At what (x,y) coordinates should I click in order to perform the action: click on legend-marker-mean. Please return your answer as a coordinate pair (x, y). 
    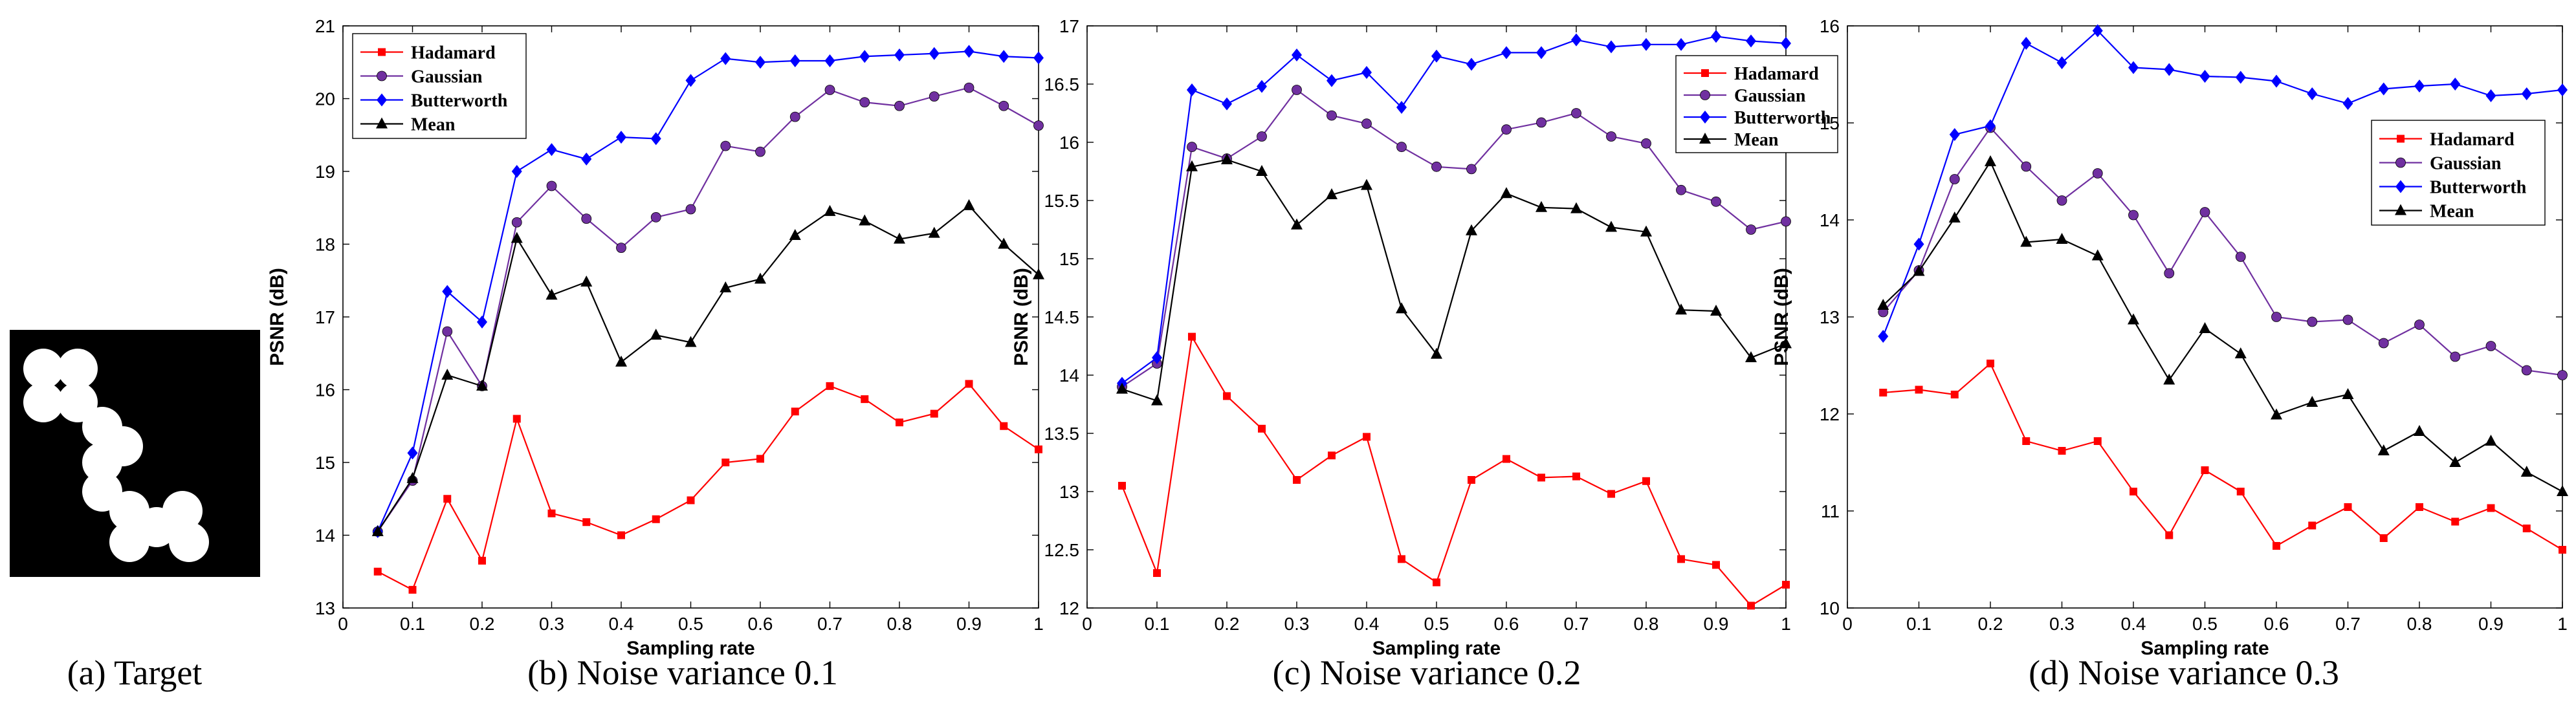
    Looking at the image, I should click on (1705, 138).